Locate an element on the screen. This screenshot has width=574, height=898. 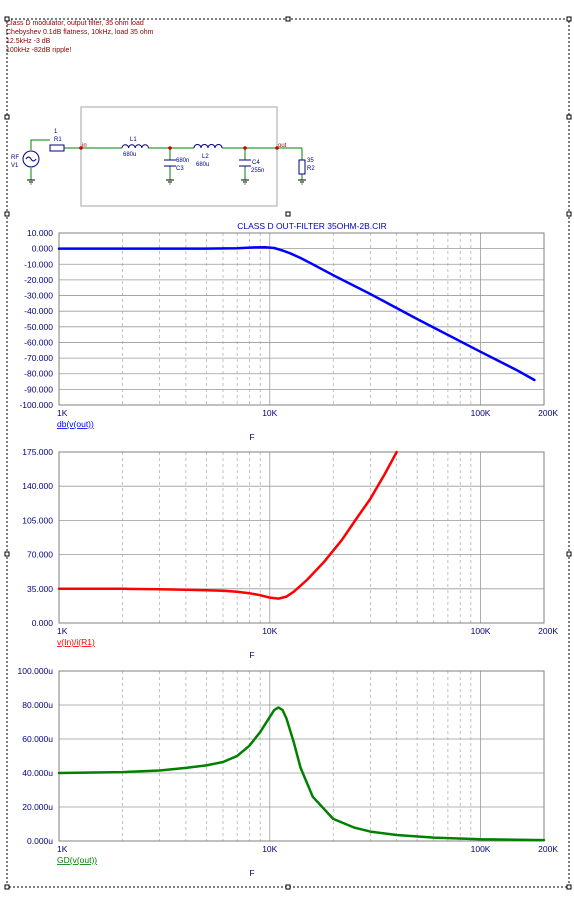
y-tick-label: 70.000 is located at coordinates (40, 555).